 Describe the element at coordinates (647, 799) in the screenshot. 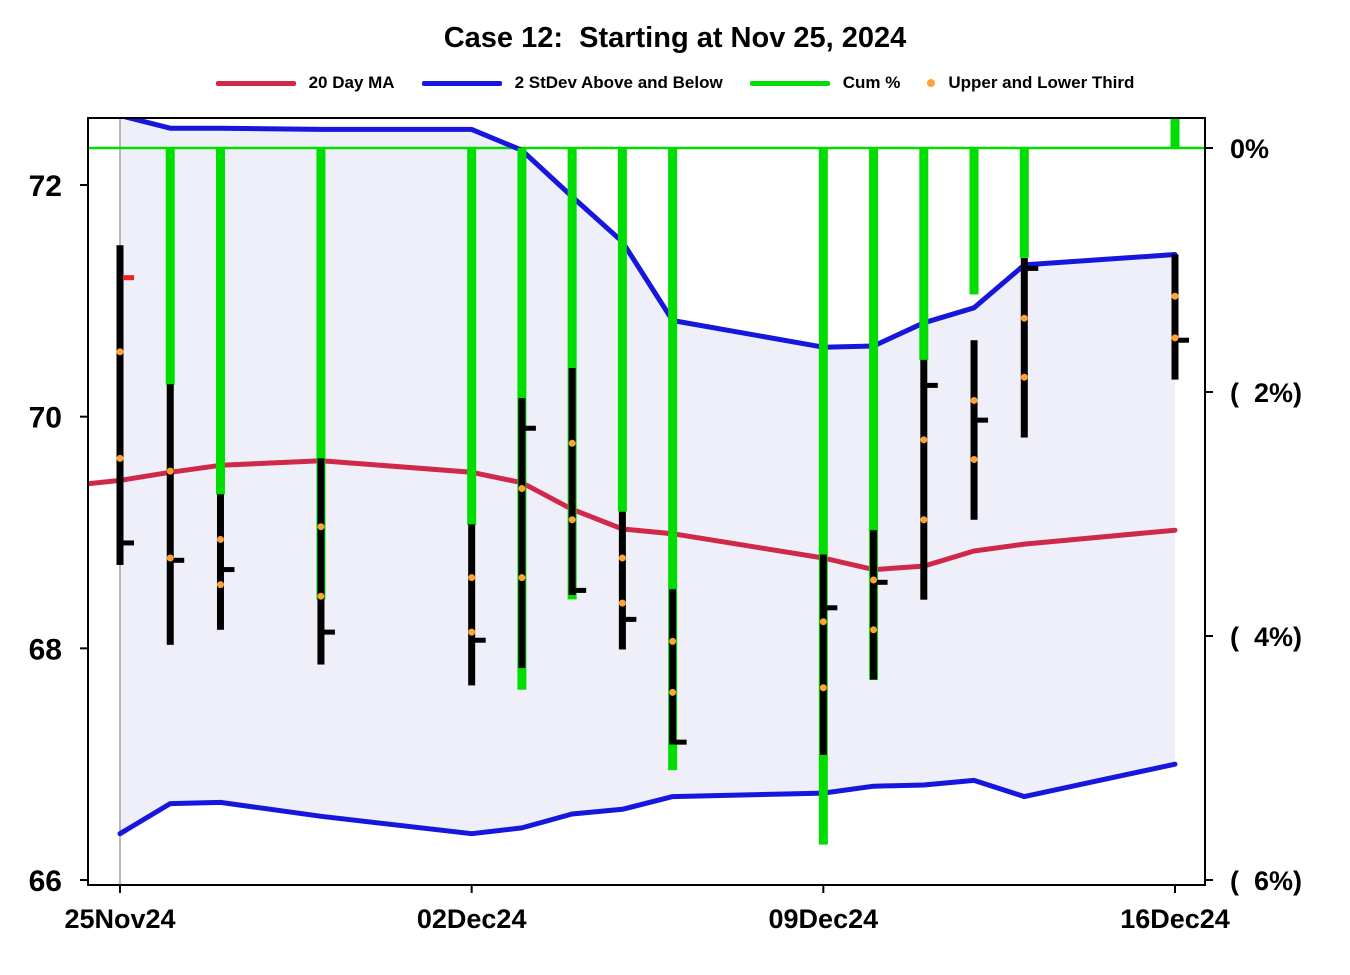

I see `stdev-lower-line` at that location.